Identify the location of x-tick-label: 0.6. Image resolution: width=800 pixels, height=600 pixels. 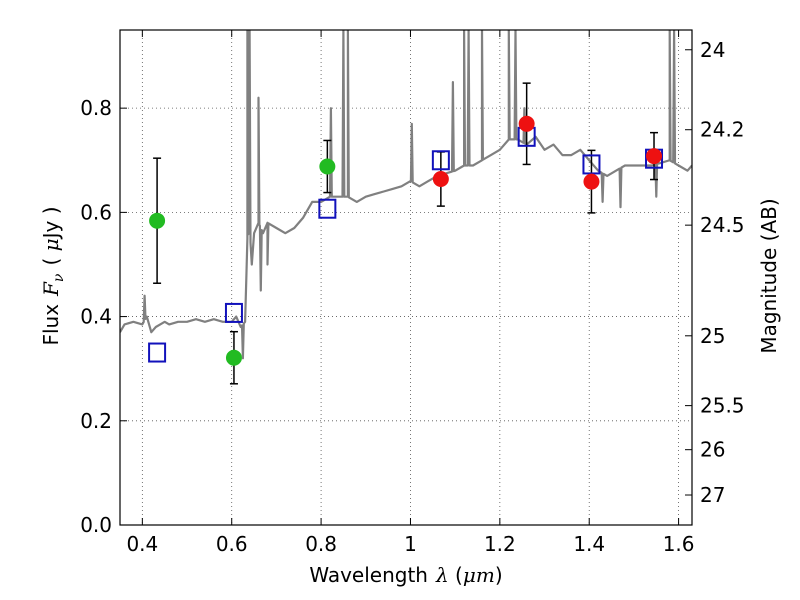
(232, 544).